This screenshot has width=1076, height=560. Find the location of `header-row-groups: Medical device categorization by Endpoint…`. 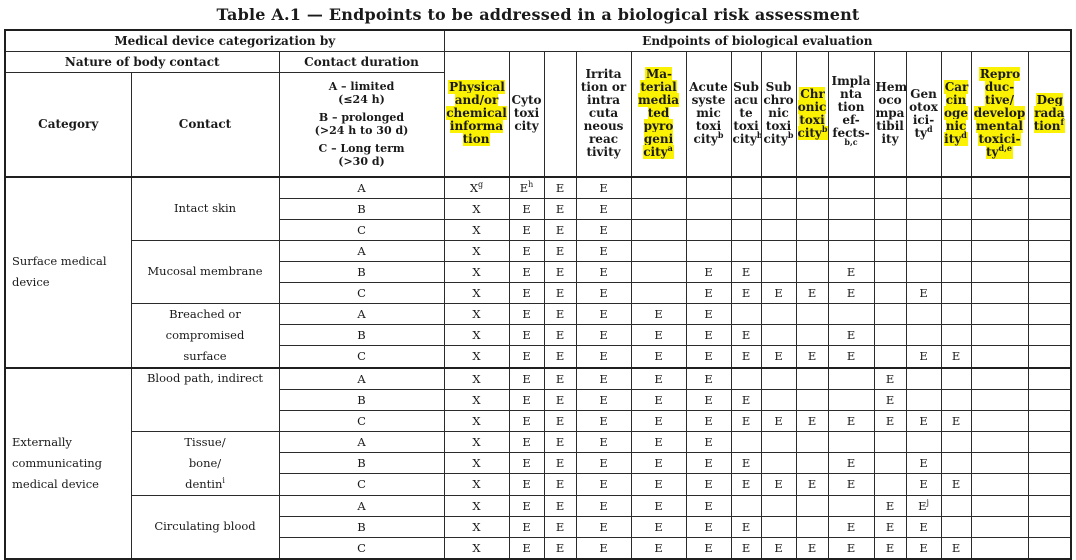

header-row-groups: Medical device categorization by Endpoint… is located at coordinates (538, 40).